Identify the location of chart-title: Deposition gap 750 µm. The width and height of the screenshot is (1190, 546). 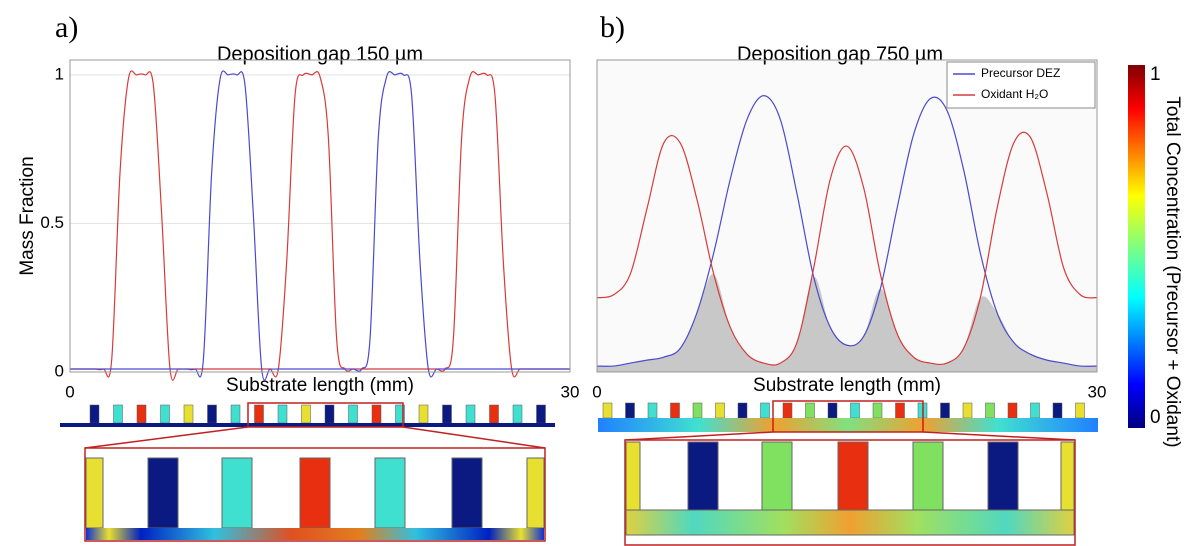
(840, 54).